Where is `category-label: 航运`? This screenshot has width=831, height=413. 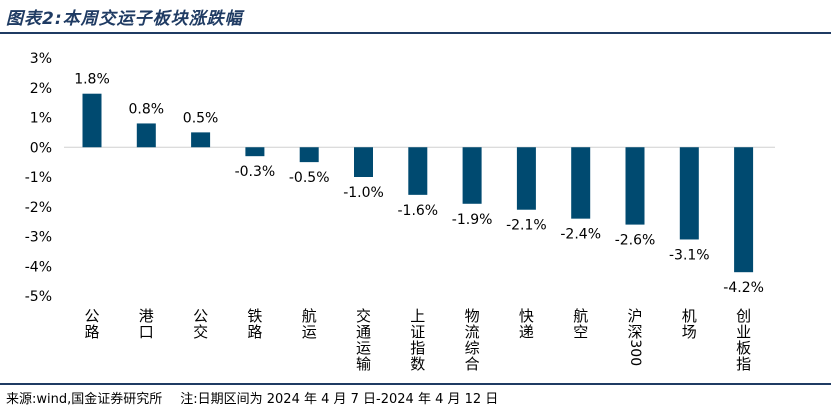
category-label: 航运 is located at coordinates (309, 324).